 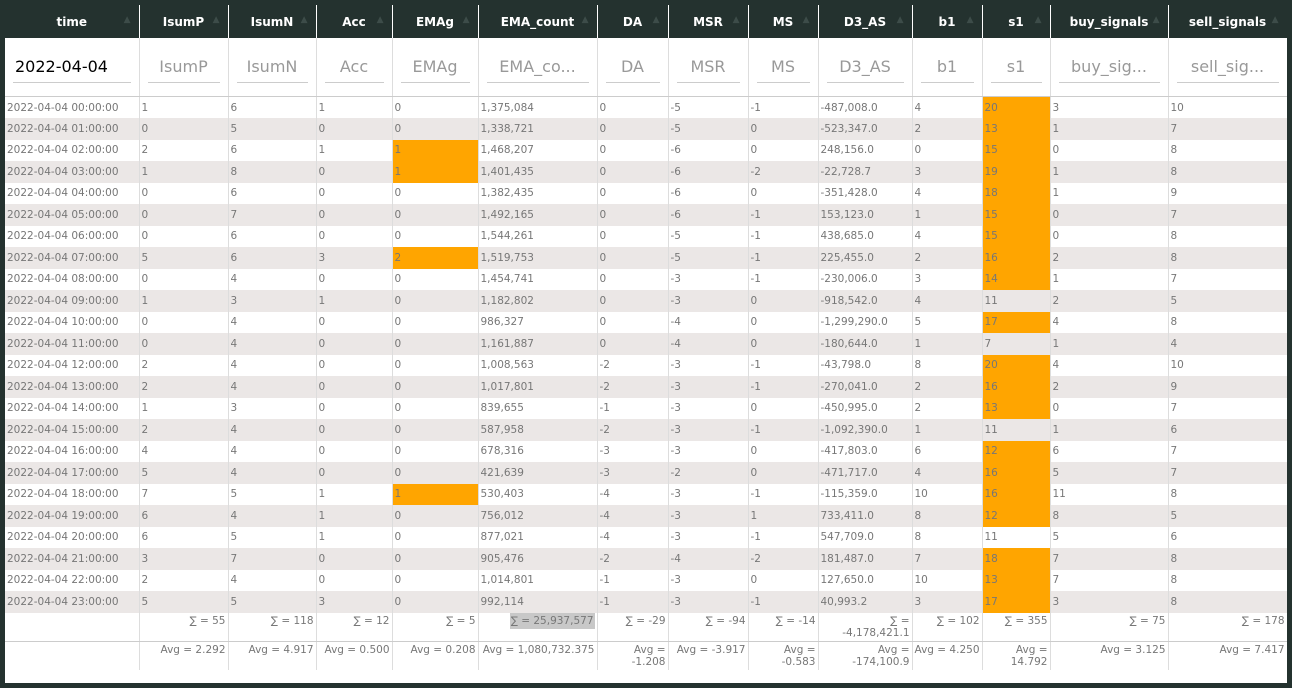 I want to click on avg-cell: Avg = -0.583, so click(x=783, y=655).